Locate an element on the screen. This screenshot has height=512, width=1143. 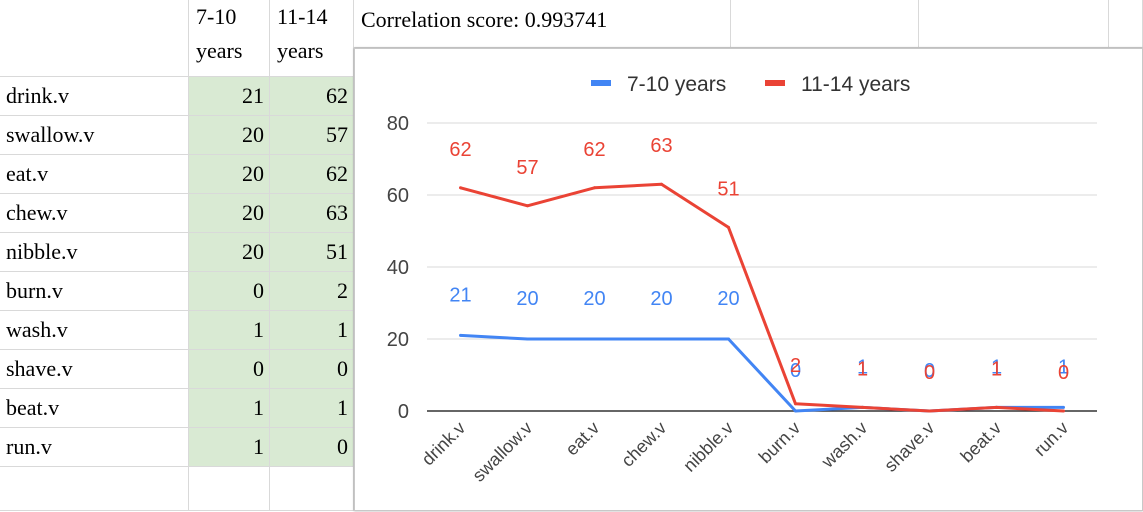
row-label-cell: wash.v is located at coordinates (94, 330).